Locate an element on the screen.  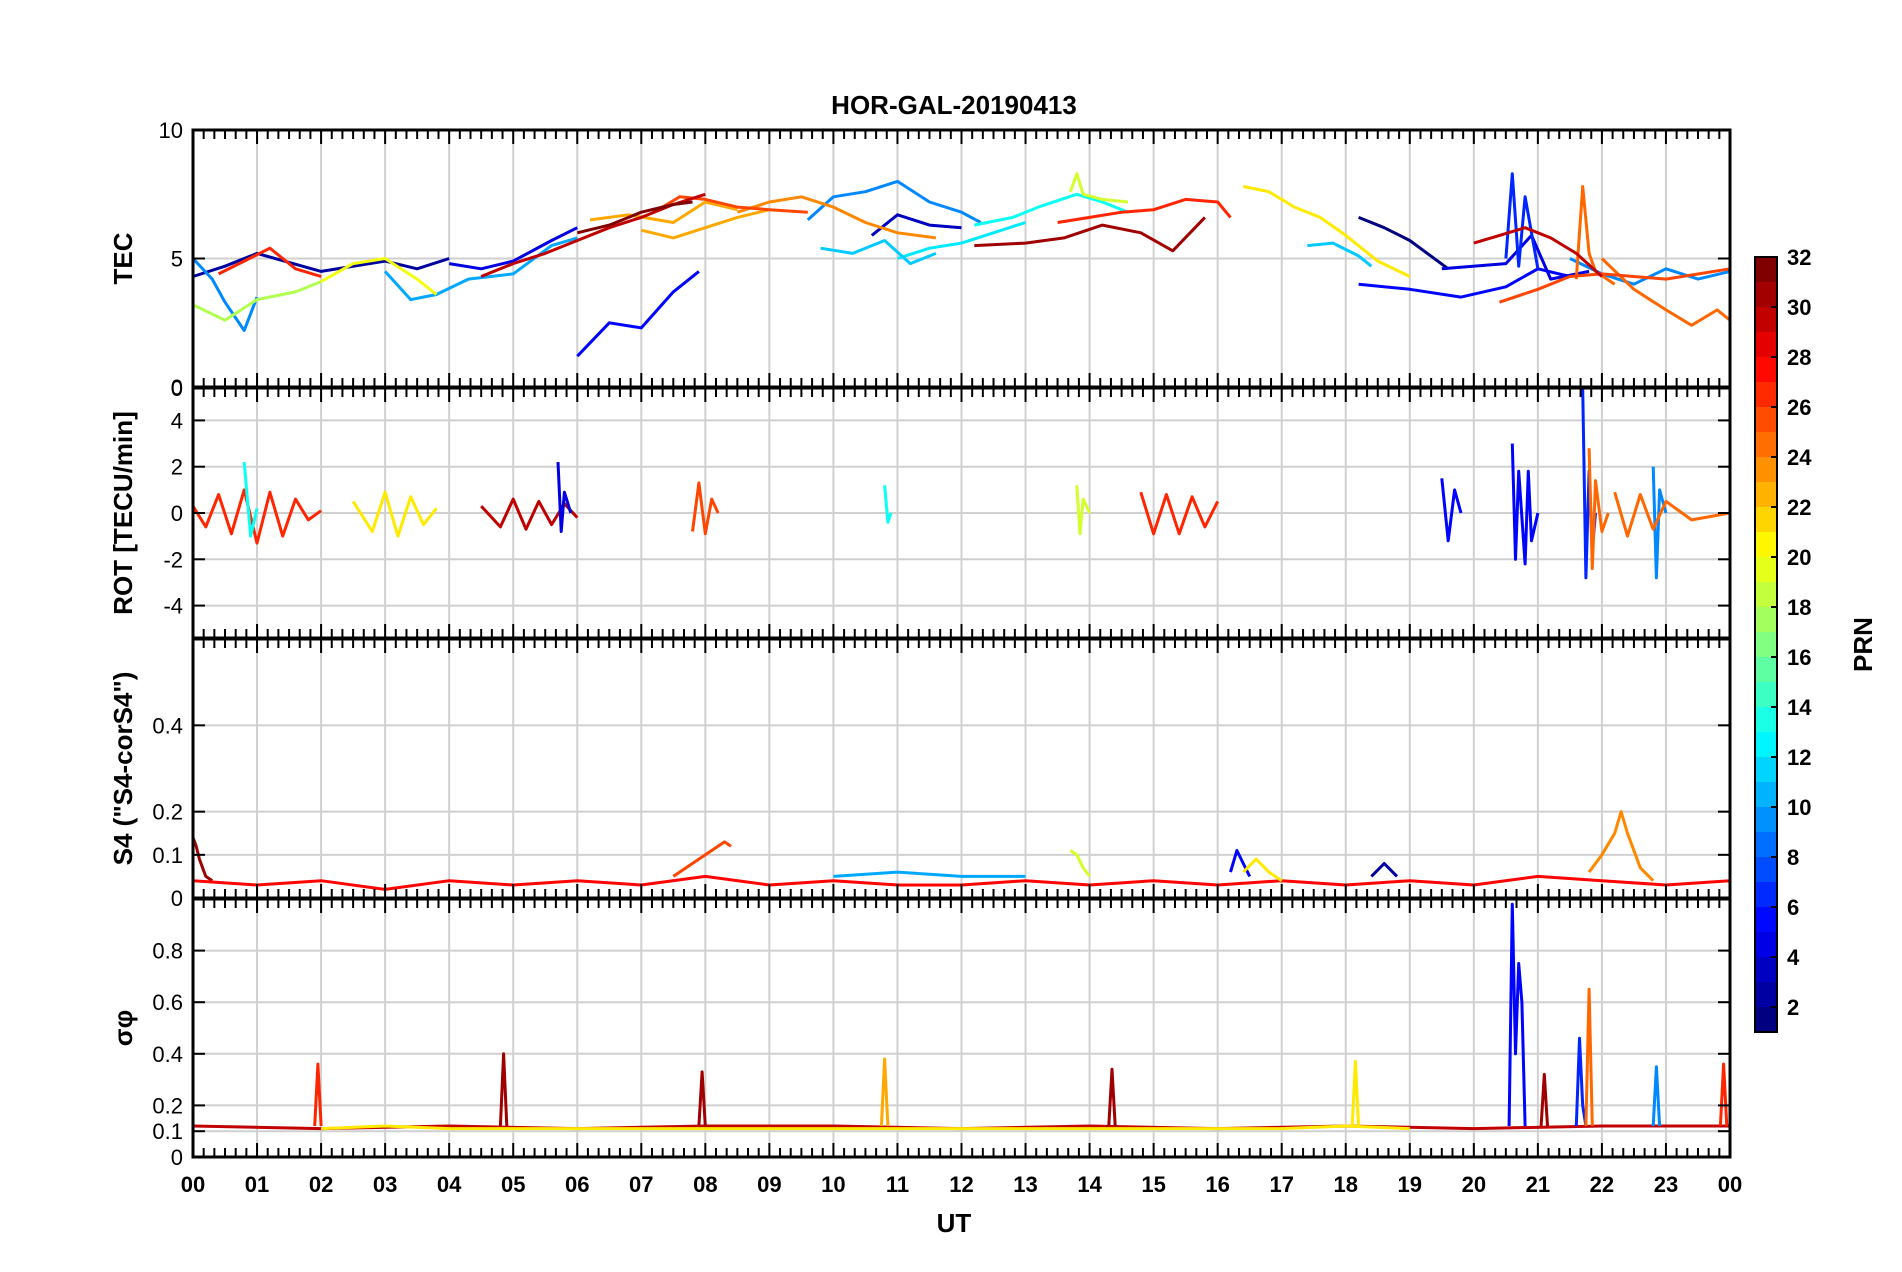
x-tick-label: 00 is located at coordinates (1730, 1184).